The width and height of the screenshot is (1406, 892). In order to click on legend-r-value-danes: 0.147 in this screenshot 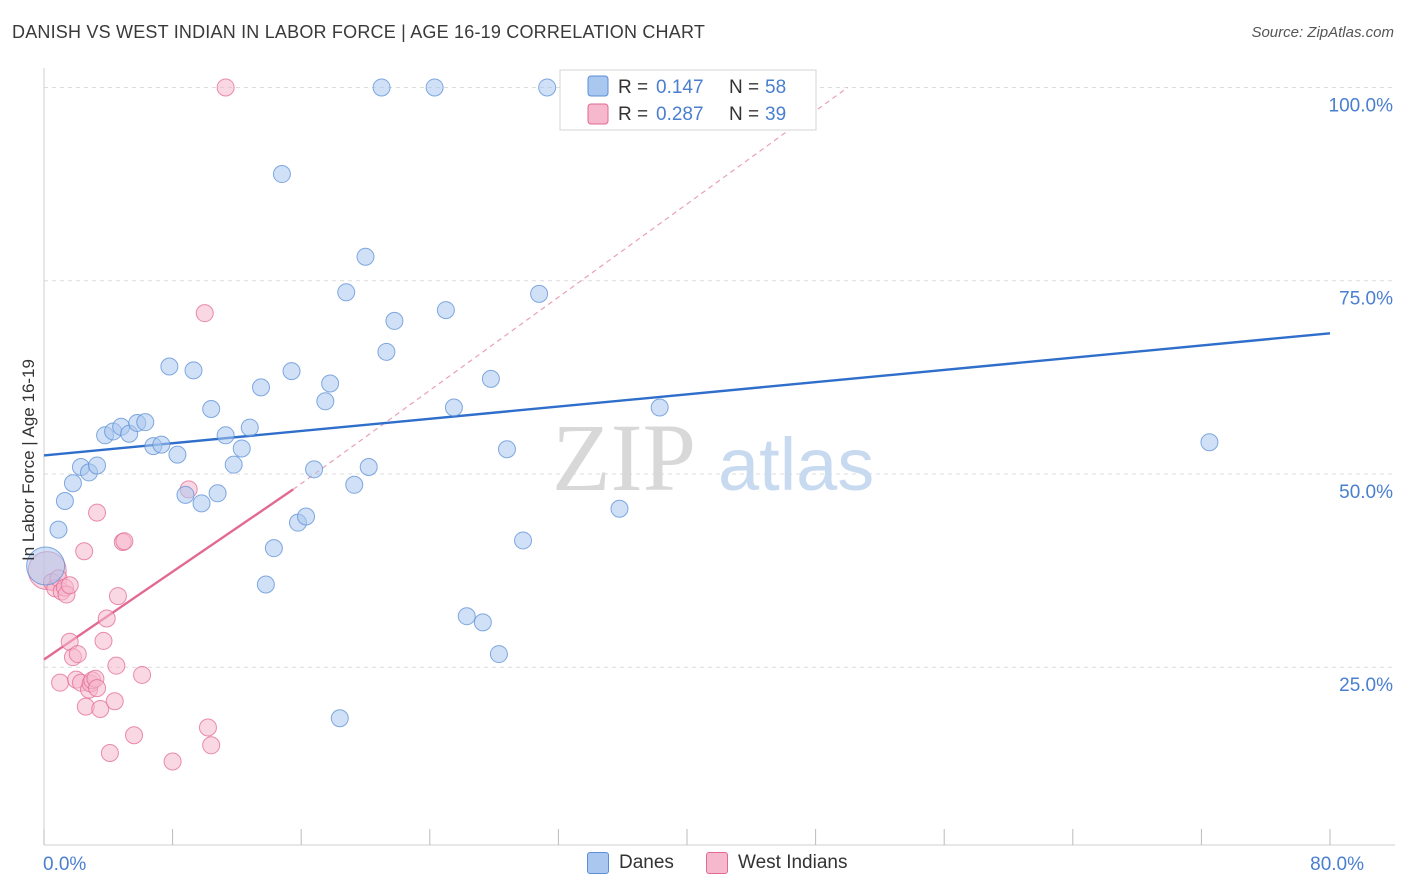, I will do `click(680, 87)`.